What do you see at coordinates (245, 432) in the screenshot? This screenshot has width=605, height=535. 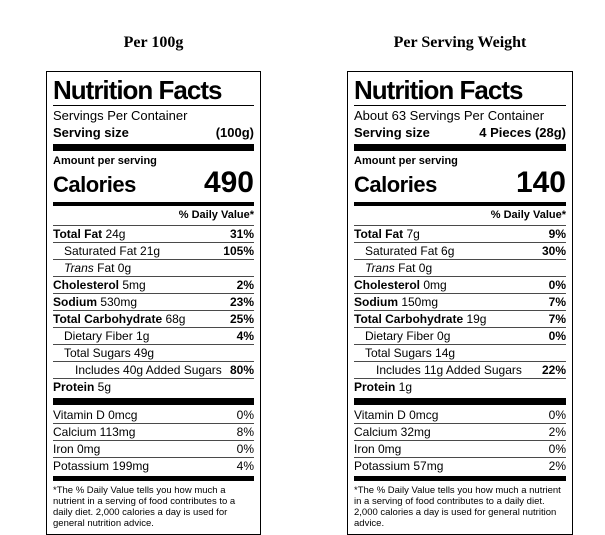 I see `nutrient-daily-value: 8%` at bounding box center [245, 432].